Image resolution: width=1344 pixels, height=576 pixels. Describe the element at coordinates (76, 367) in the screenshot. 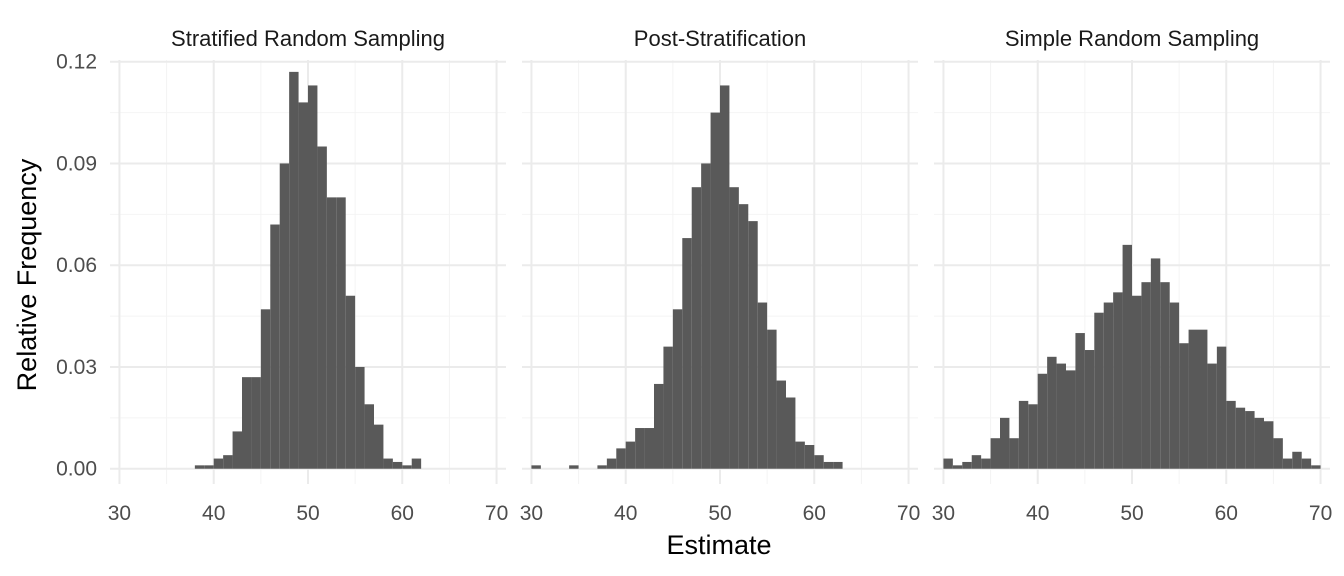

I see `y-tick-label: 0.03` at that location.